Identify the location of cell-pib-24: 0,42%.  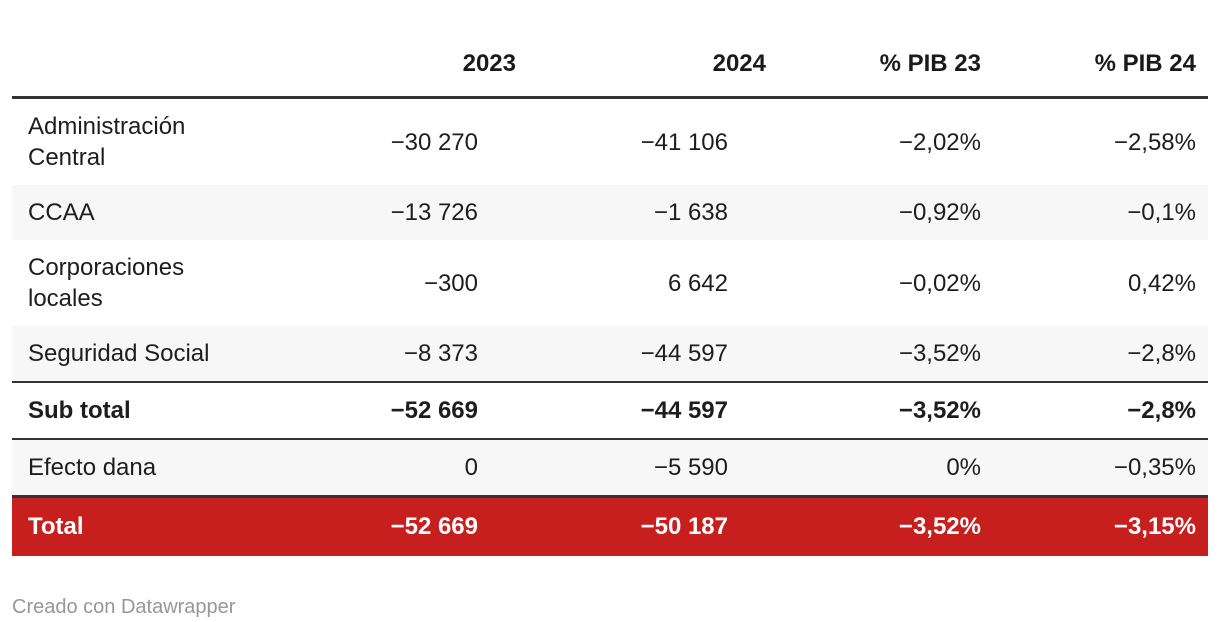
(1161, 283).